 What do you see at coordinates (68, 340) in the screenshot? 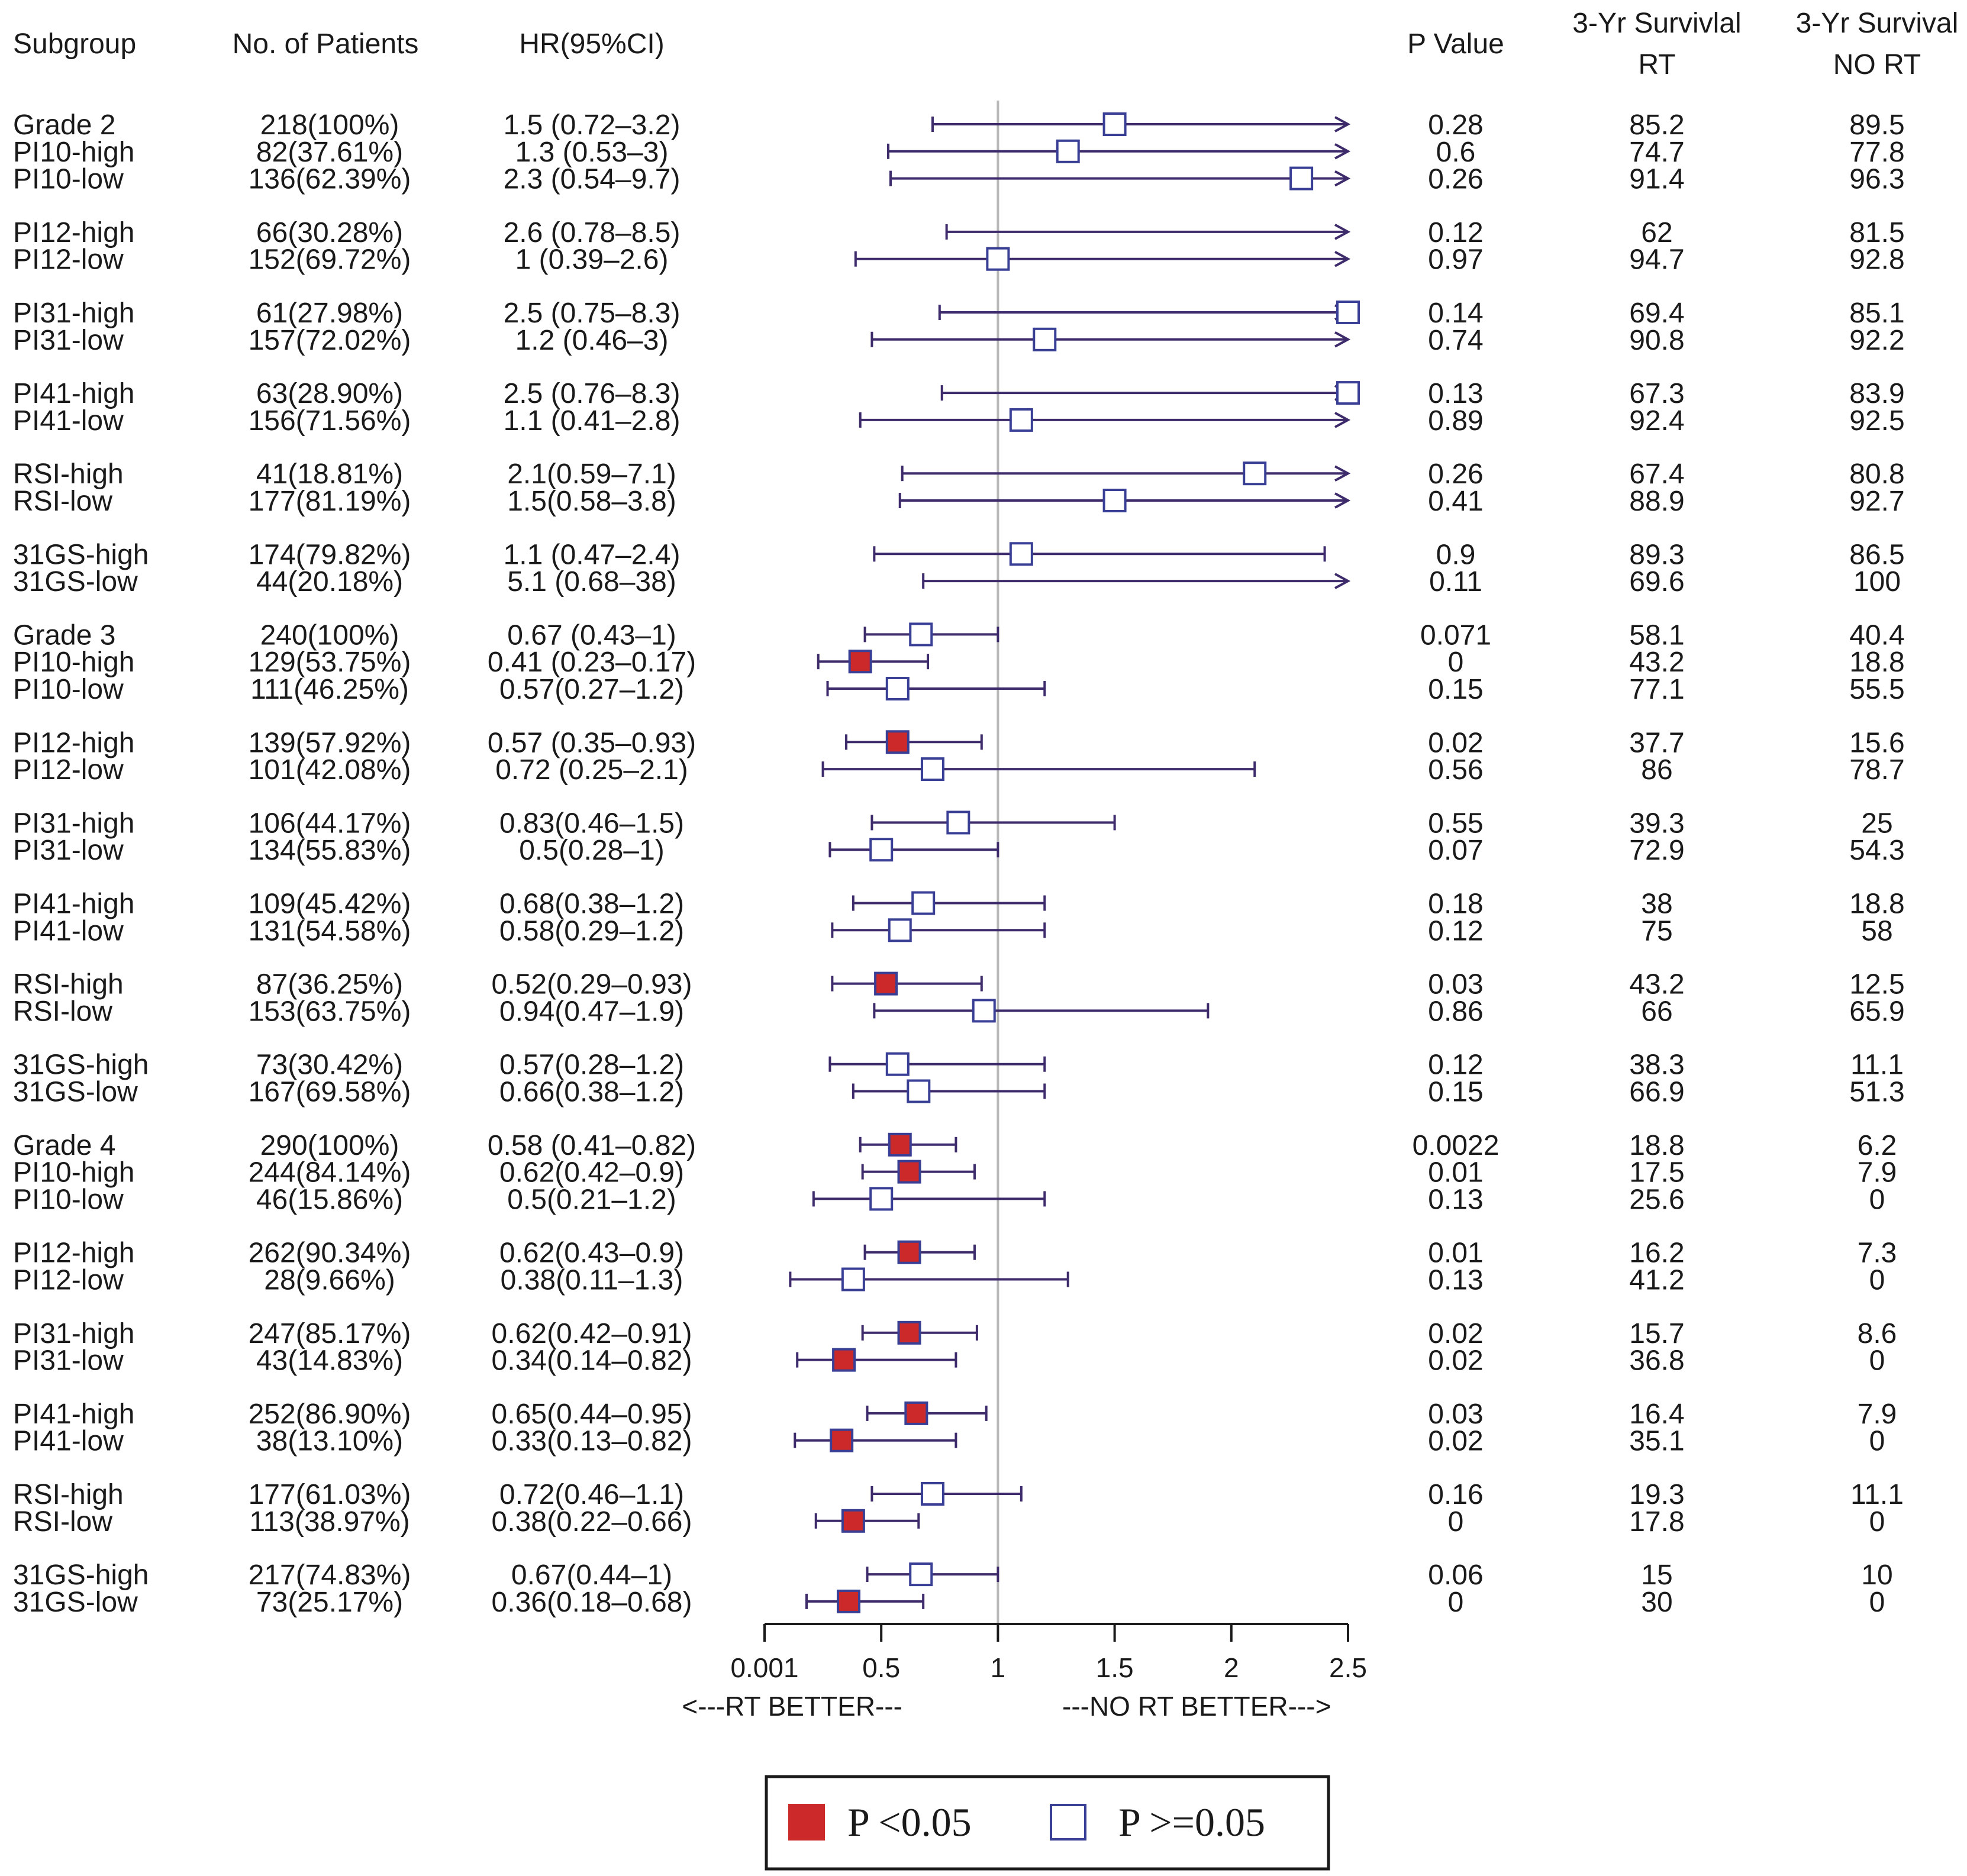
I see `row-subgroup-label: PI31-low` at bounding box center [68, 340].